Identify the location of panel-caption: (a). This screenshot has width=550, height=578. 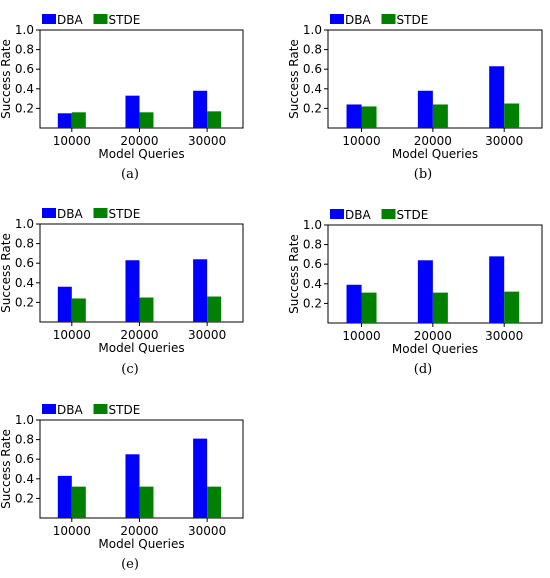
(130, 174).